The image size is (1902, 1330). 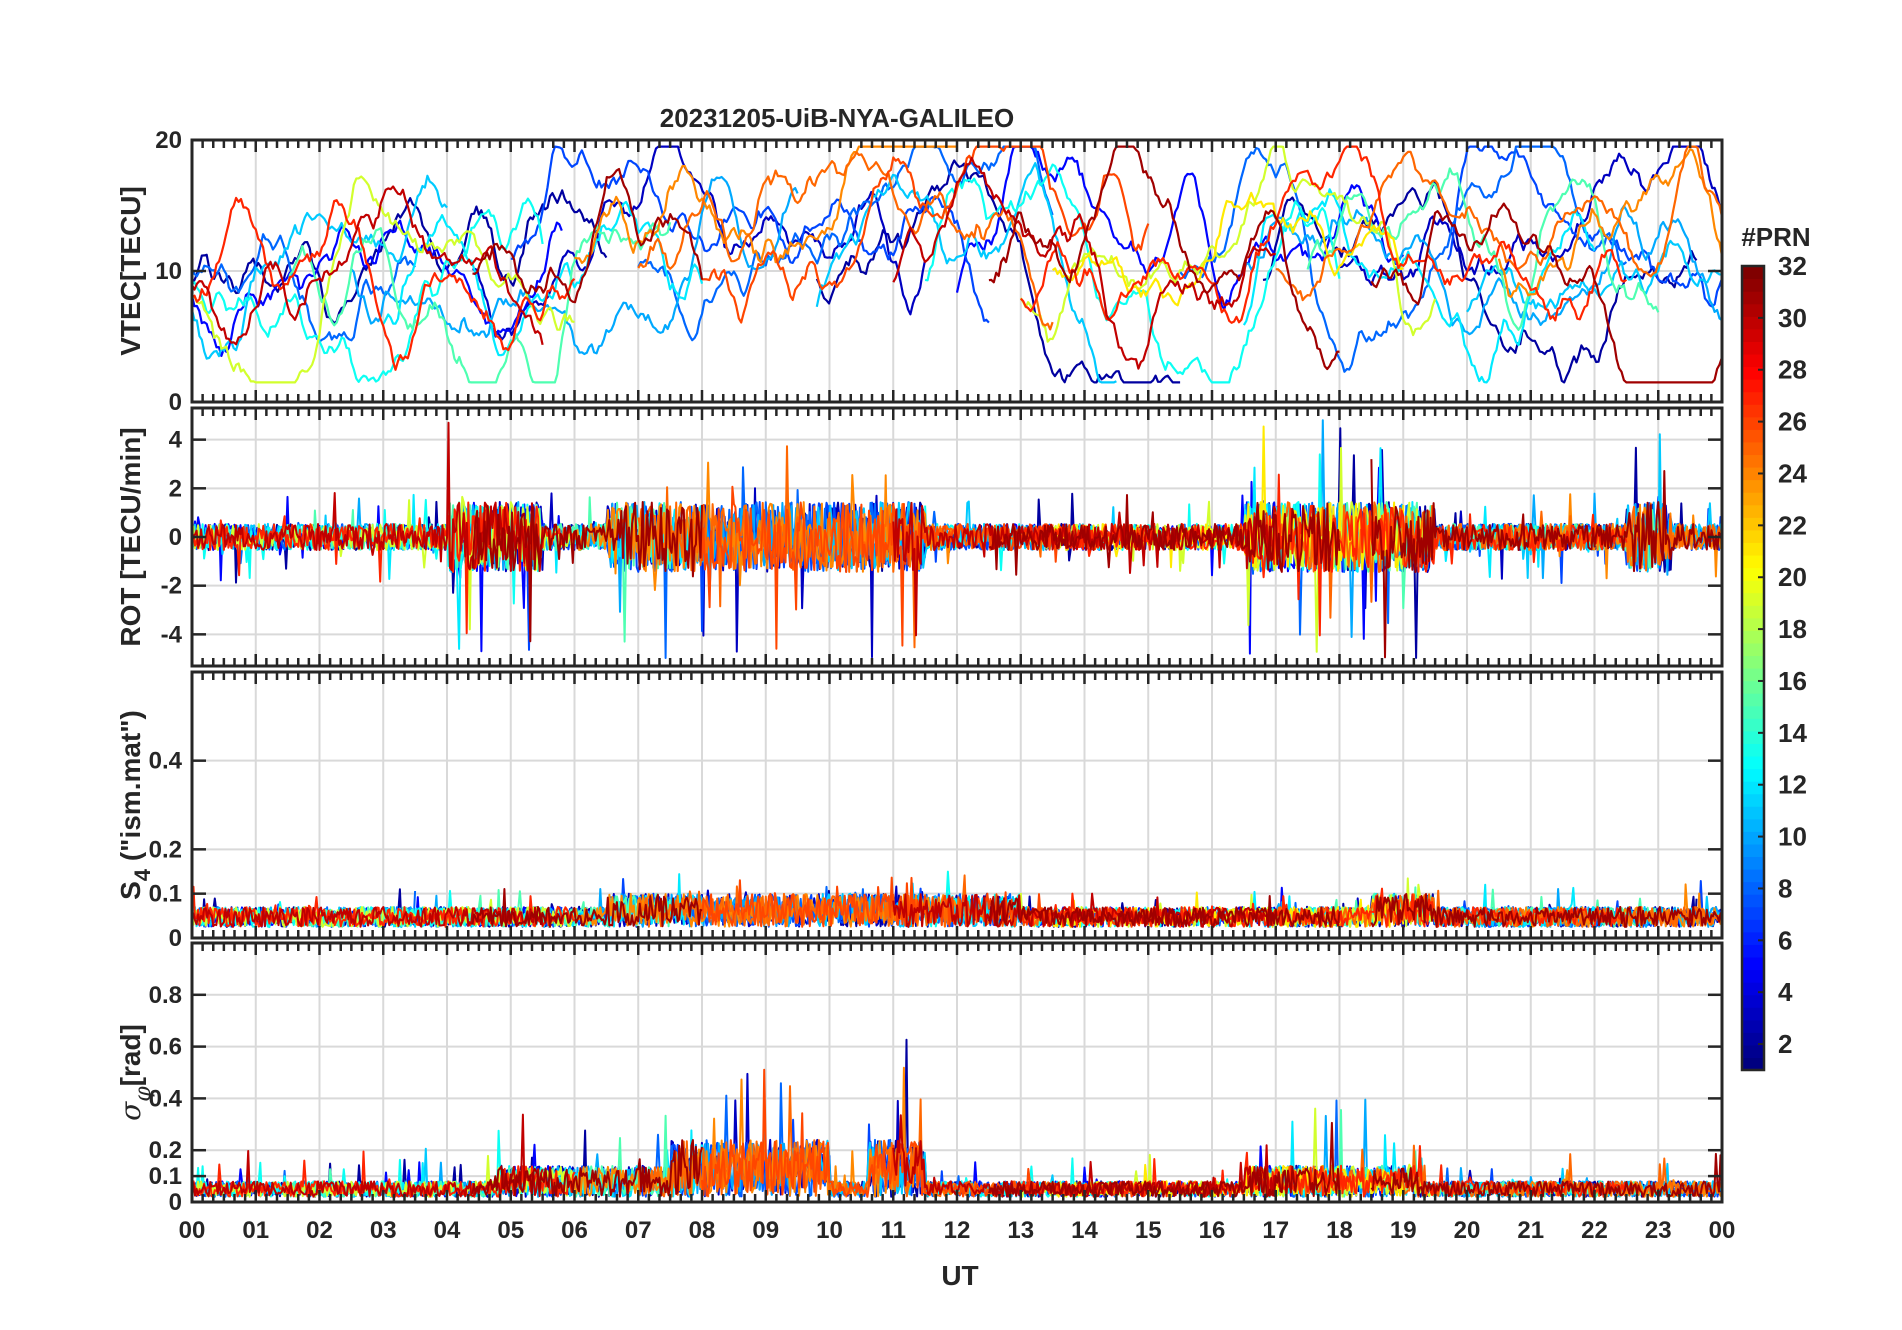 I want to click on x-tick-label: 07, so click(x=638, y=1230).